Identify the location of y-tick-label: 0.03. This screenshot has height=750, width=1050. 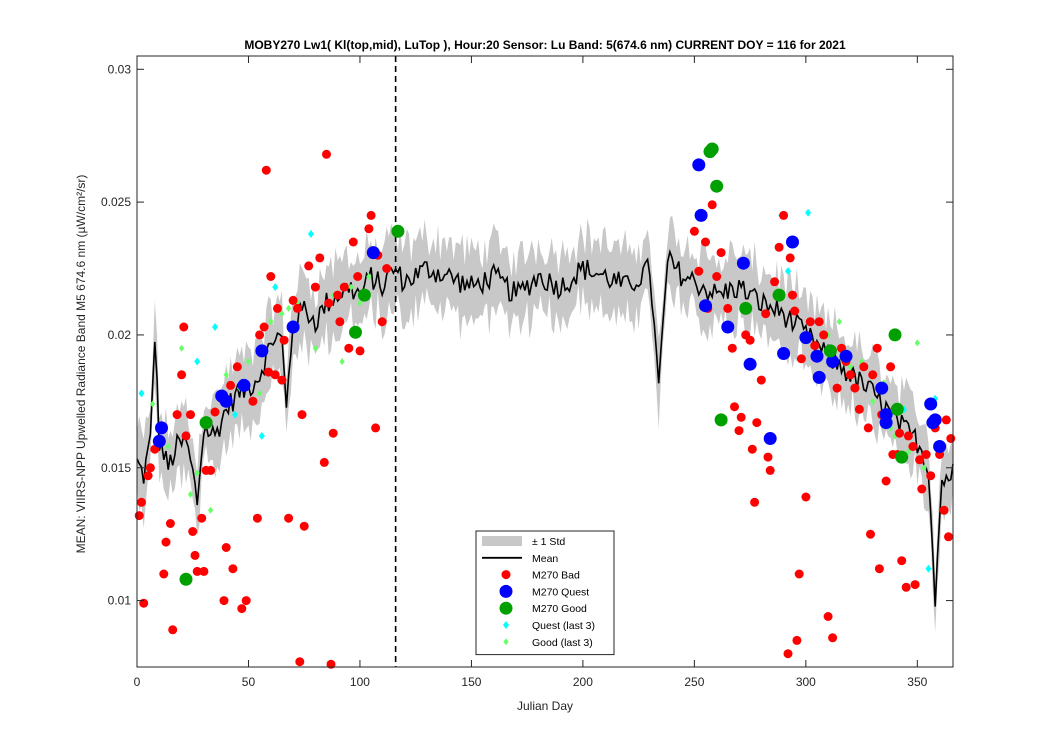
(120, 69).